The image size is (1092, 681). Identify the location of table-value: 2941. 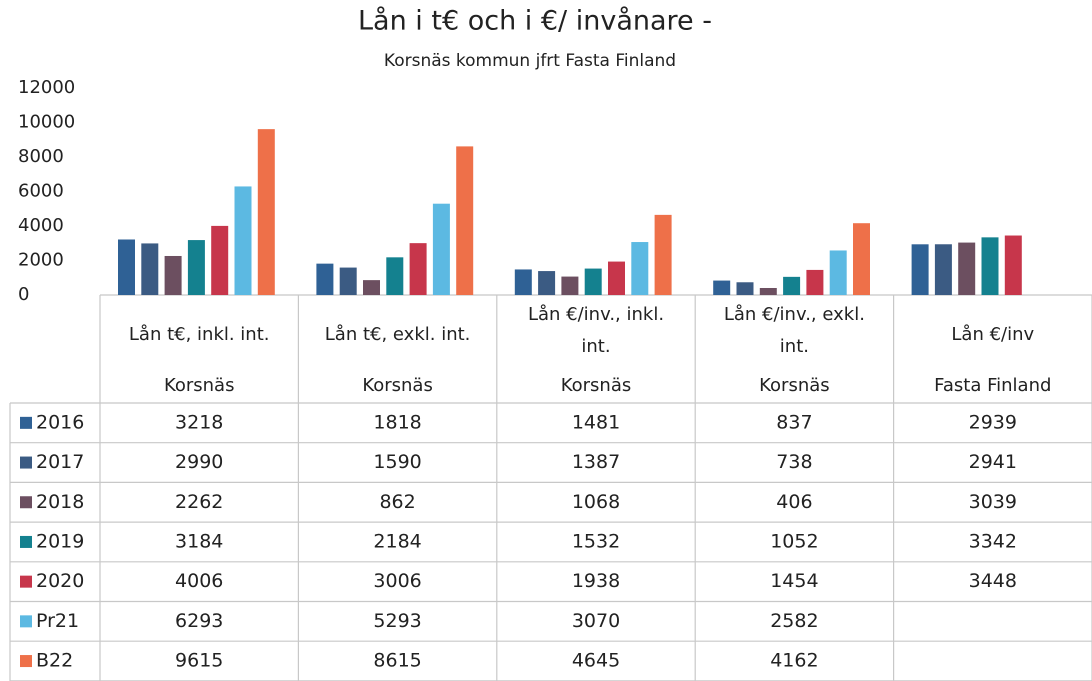
(993, 462).